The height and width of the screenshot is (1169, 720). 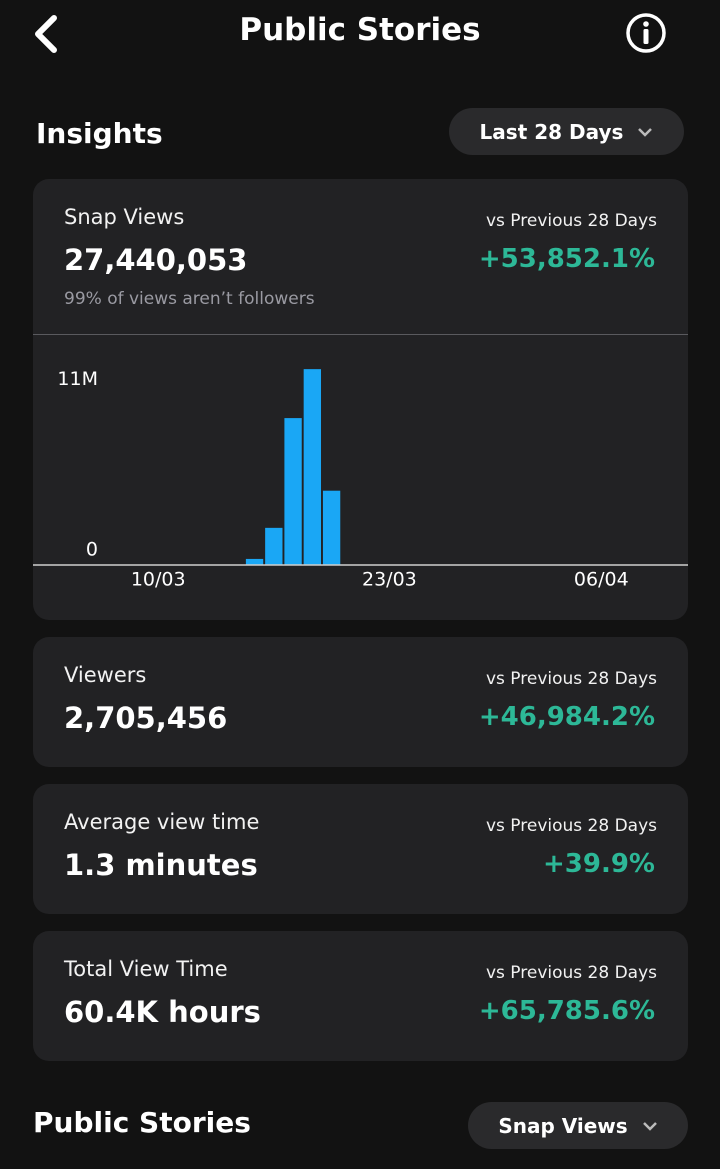 I want to click on metric-label: Average view time, so click(x=162, y=822).